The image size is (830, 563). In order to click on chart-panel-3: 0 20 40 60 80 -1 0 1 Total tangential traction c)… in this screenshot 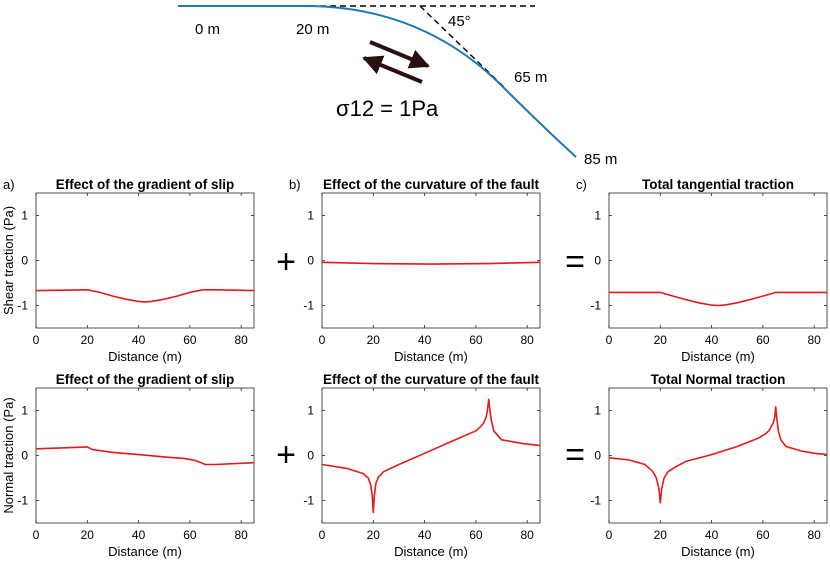, I will do `click(702, 270)`.